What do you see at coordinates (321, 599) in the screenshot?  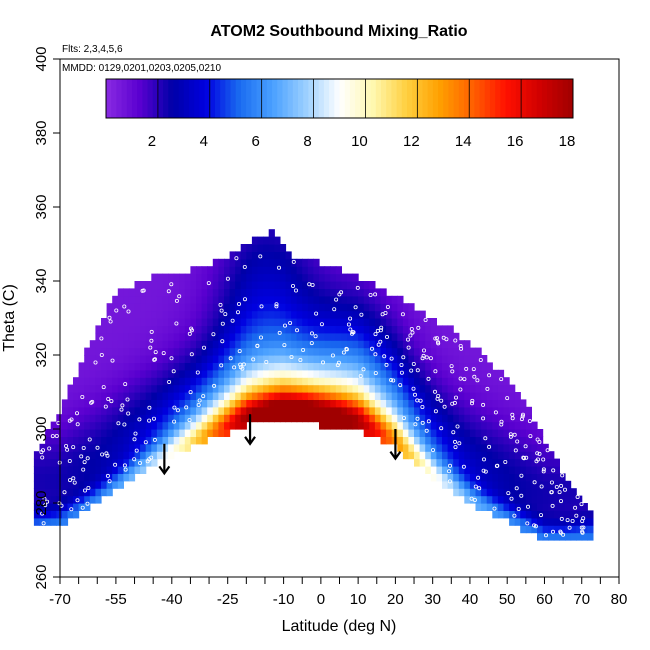 I see `x-tick-label: 0` at bounding box center [321, 599].